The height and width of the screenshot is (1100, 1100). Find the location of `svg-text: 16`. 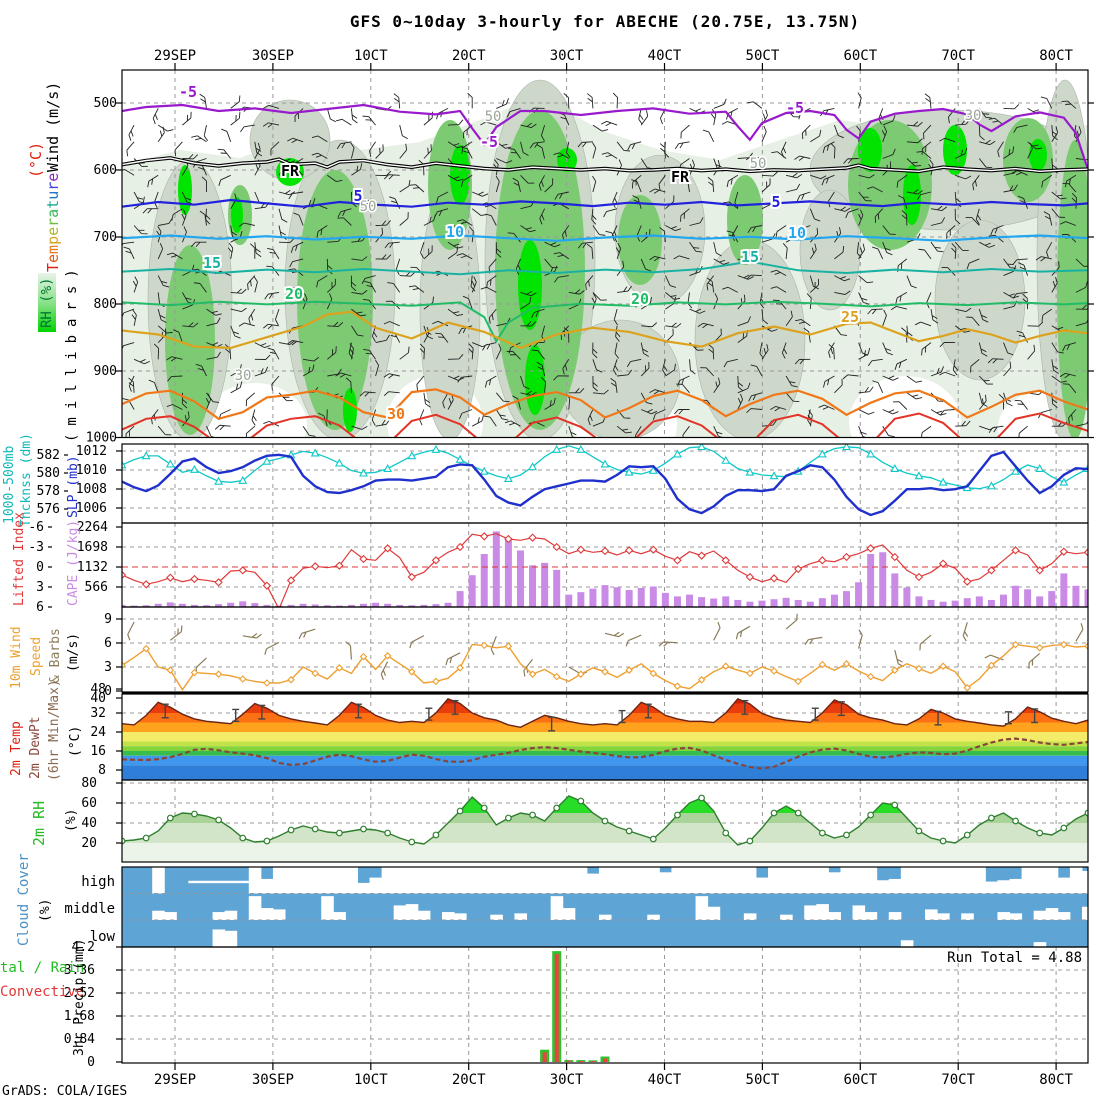

svg-text: 16 is located at coordinates (98, 751).